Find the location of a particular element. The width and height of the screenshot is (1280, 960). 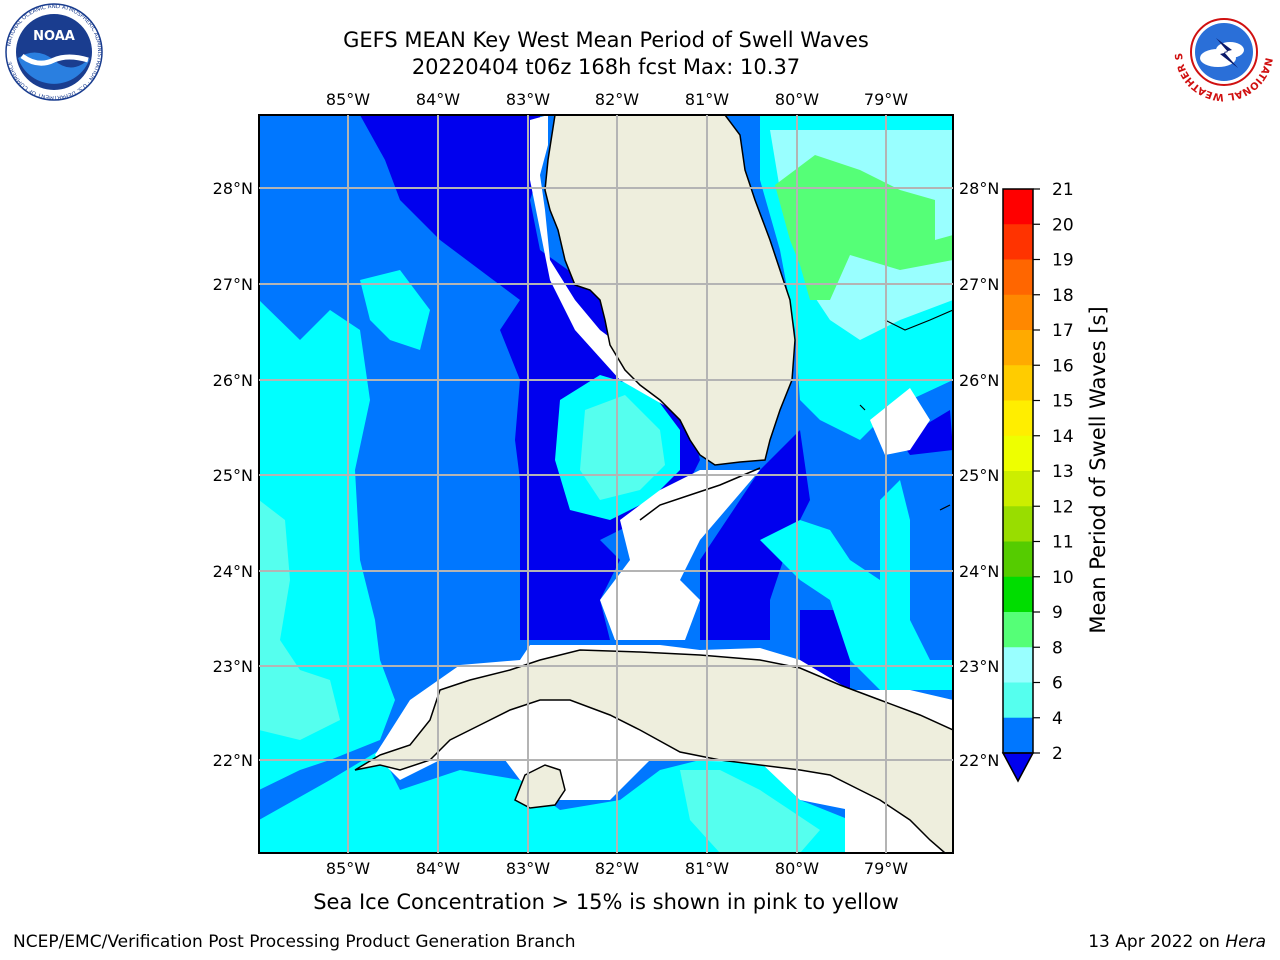

lon-label-top: 79°W is located at coordinates (886, 99).